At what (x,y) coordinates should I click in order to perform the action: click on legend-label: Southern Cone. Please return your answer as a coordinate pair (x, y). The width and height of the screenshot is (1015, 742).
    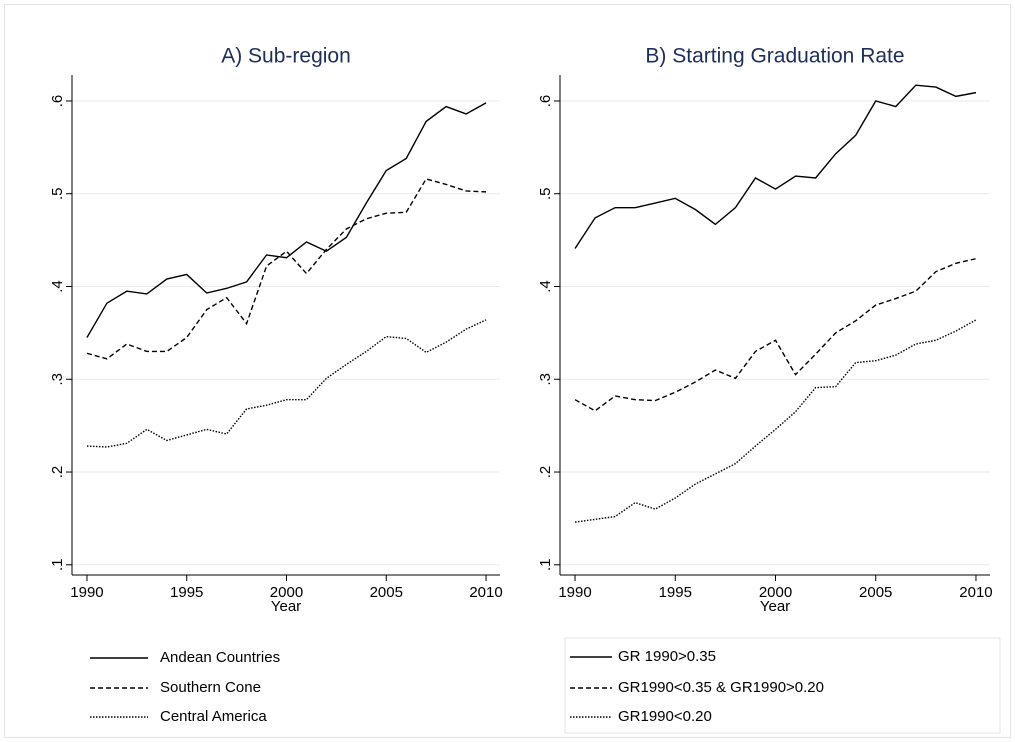
    Looking at the image, I should click on (210, 687).